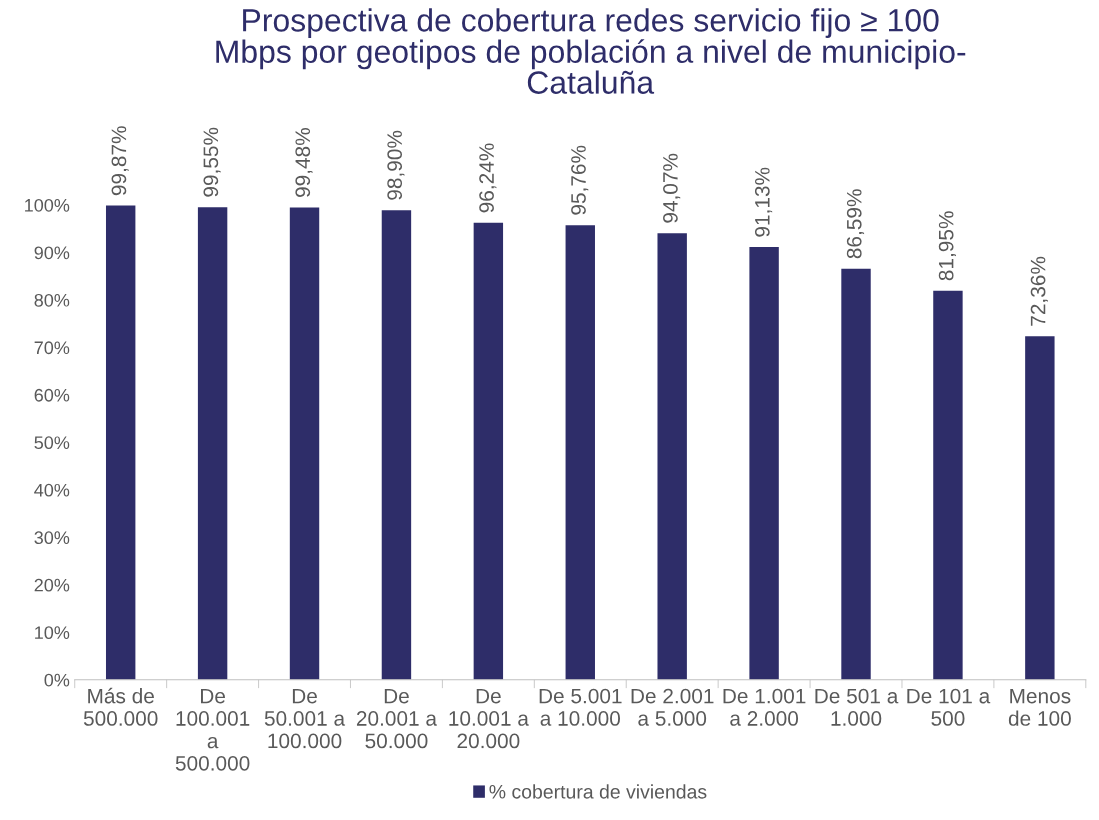 The image size is (1099, 820). Describe the element at coordinates (52, 348) in the screenshot. I see `y-tick-label: 70%` at that location.